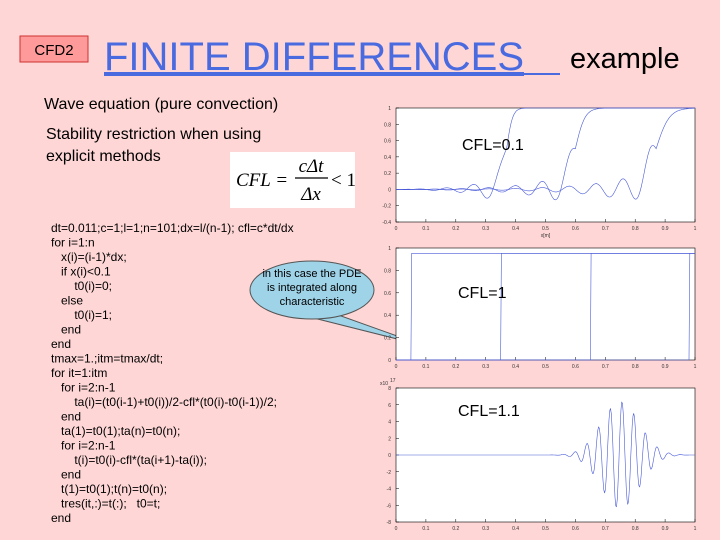  Describe the element at coordinates (115, 431) in the screenshot. I see `code-line: ta(1)=t0(1);ta(n)=t0(n);` at that location.